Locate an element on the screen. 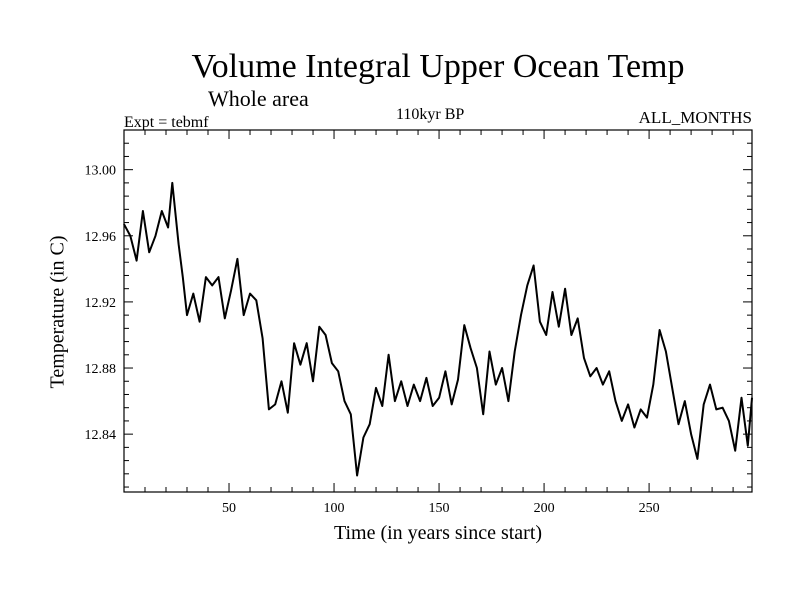 The image size is (800, 600). x-tick-label: 250 is located at coordinates (649, 508).